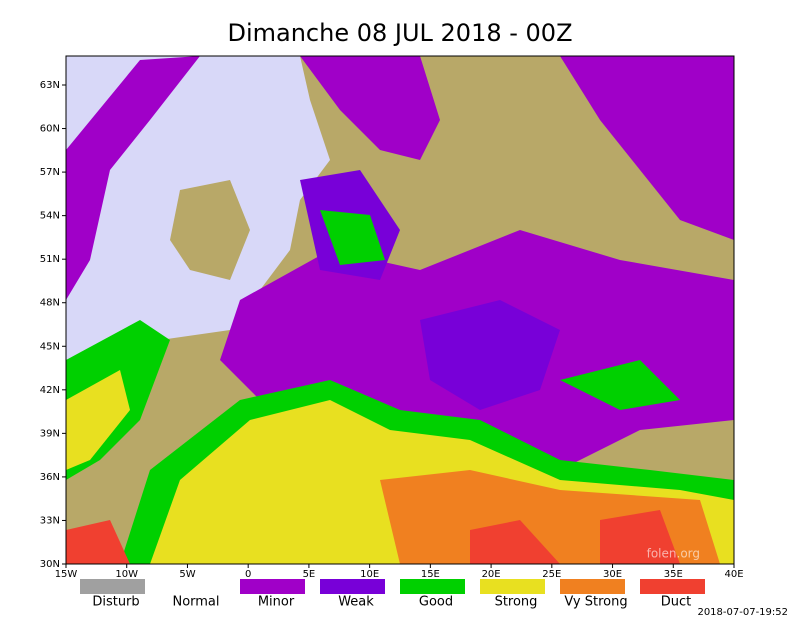  I want to click on lon-label: 25E, so click(551, 574).